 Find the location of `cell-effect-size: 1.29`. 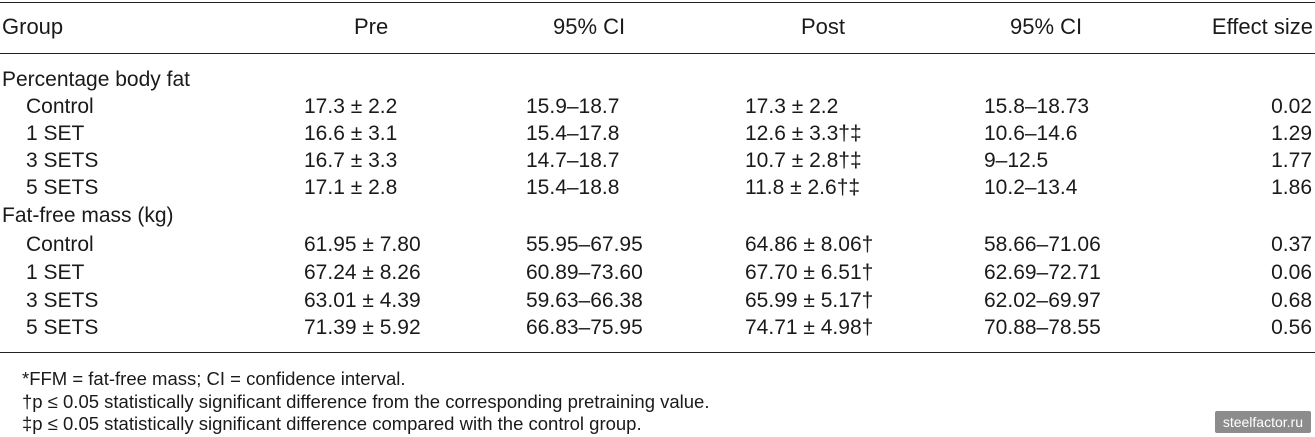

cell-effect-size: 1.29 is located at coordinates (1291, 133).